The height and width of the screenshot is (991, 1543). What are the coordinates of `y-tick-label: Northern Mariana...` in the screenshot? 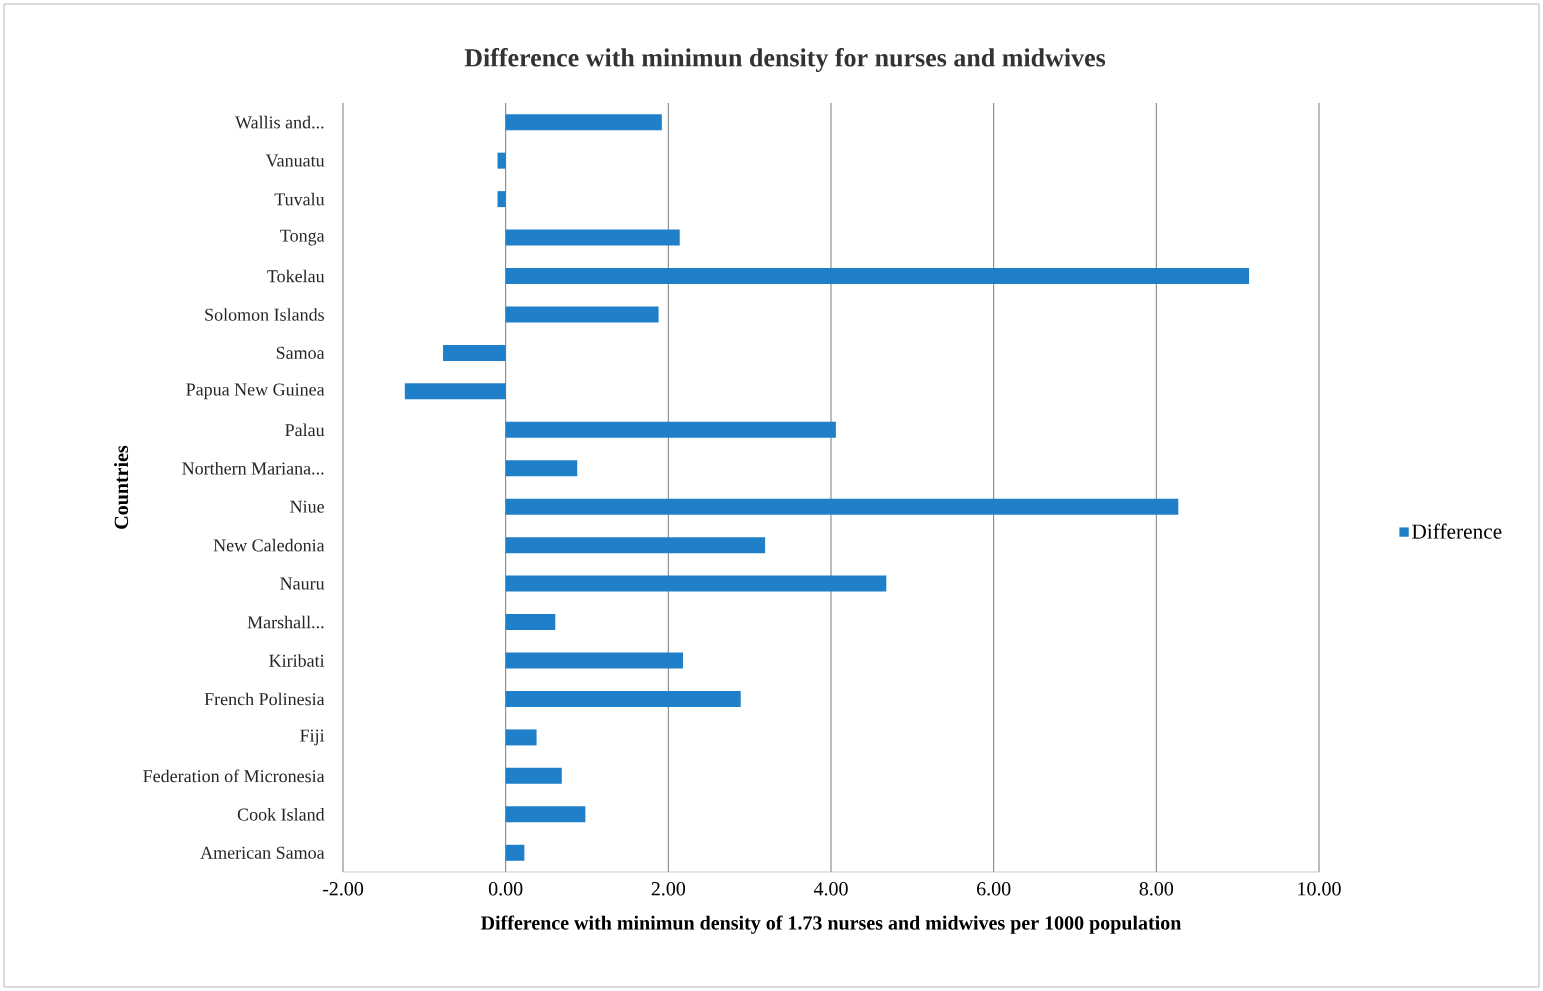 It's located at (253, 468).